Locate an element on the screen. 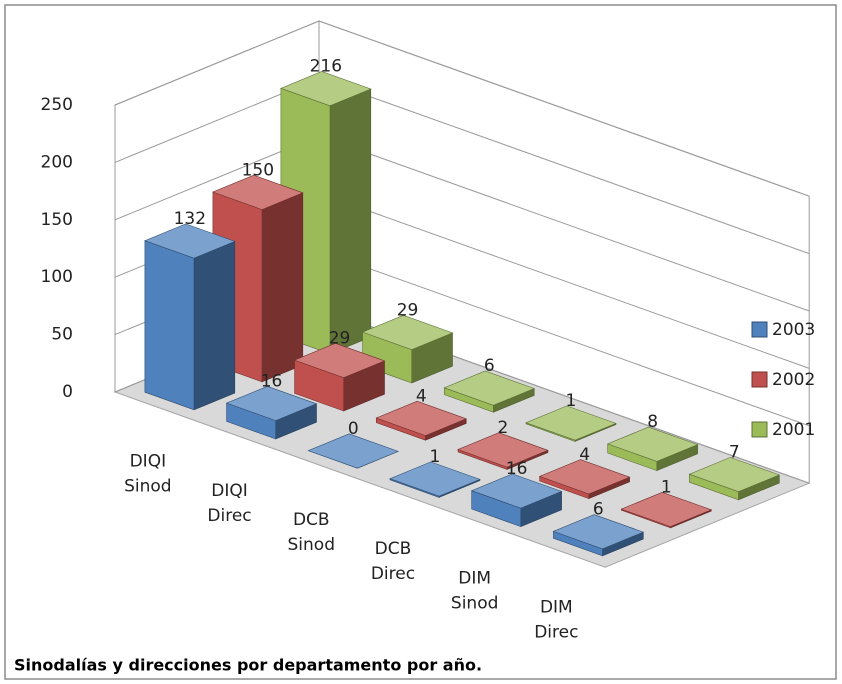 The height and width of the screenshot is (684, 842). value-label: 7 is located at coordinates (734, 453).